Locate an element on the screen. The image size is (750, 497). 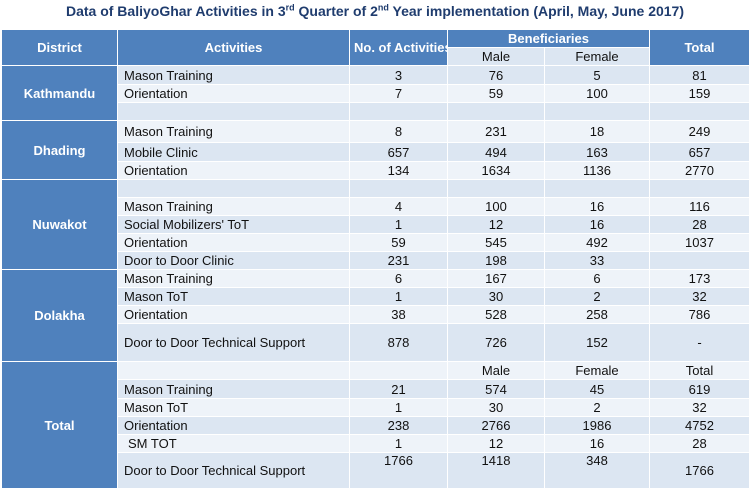
total-cell: 81 is located at coordinates (699, 75).